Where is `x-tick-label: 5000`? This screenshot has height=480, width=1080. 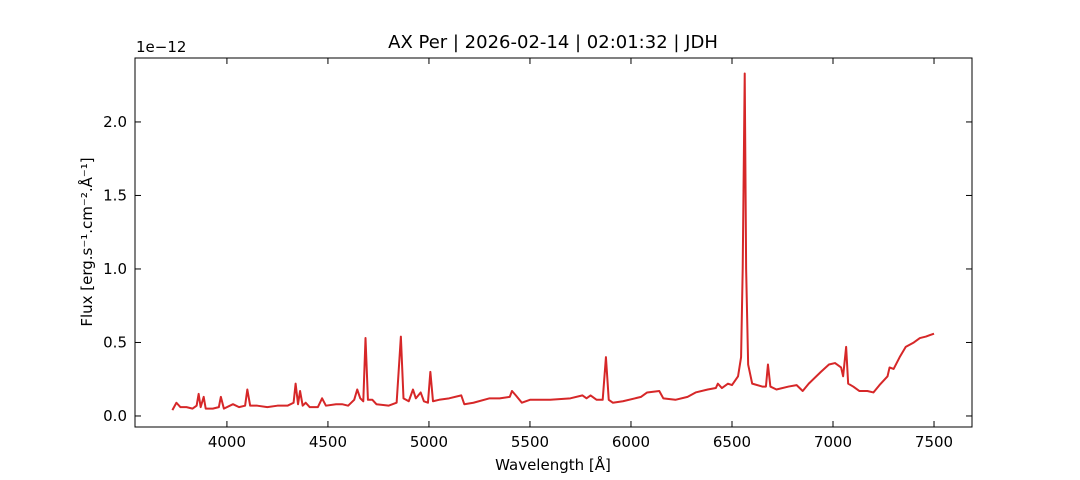
x-tick-label: 5000 is located at coordinates (429, 442).